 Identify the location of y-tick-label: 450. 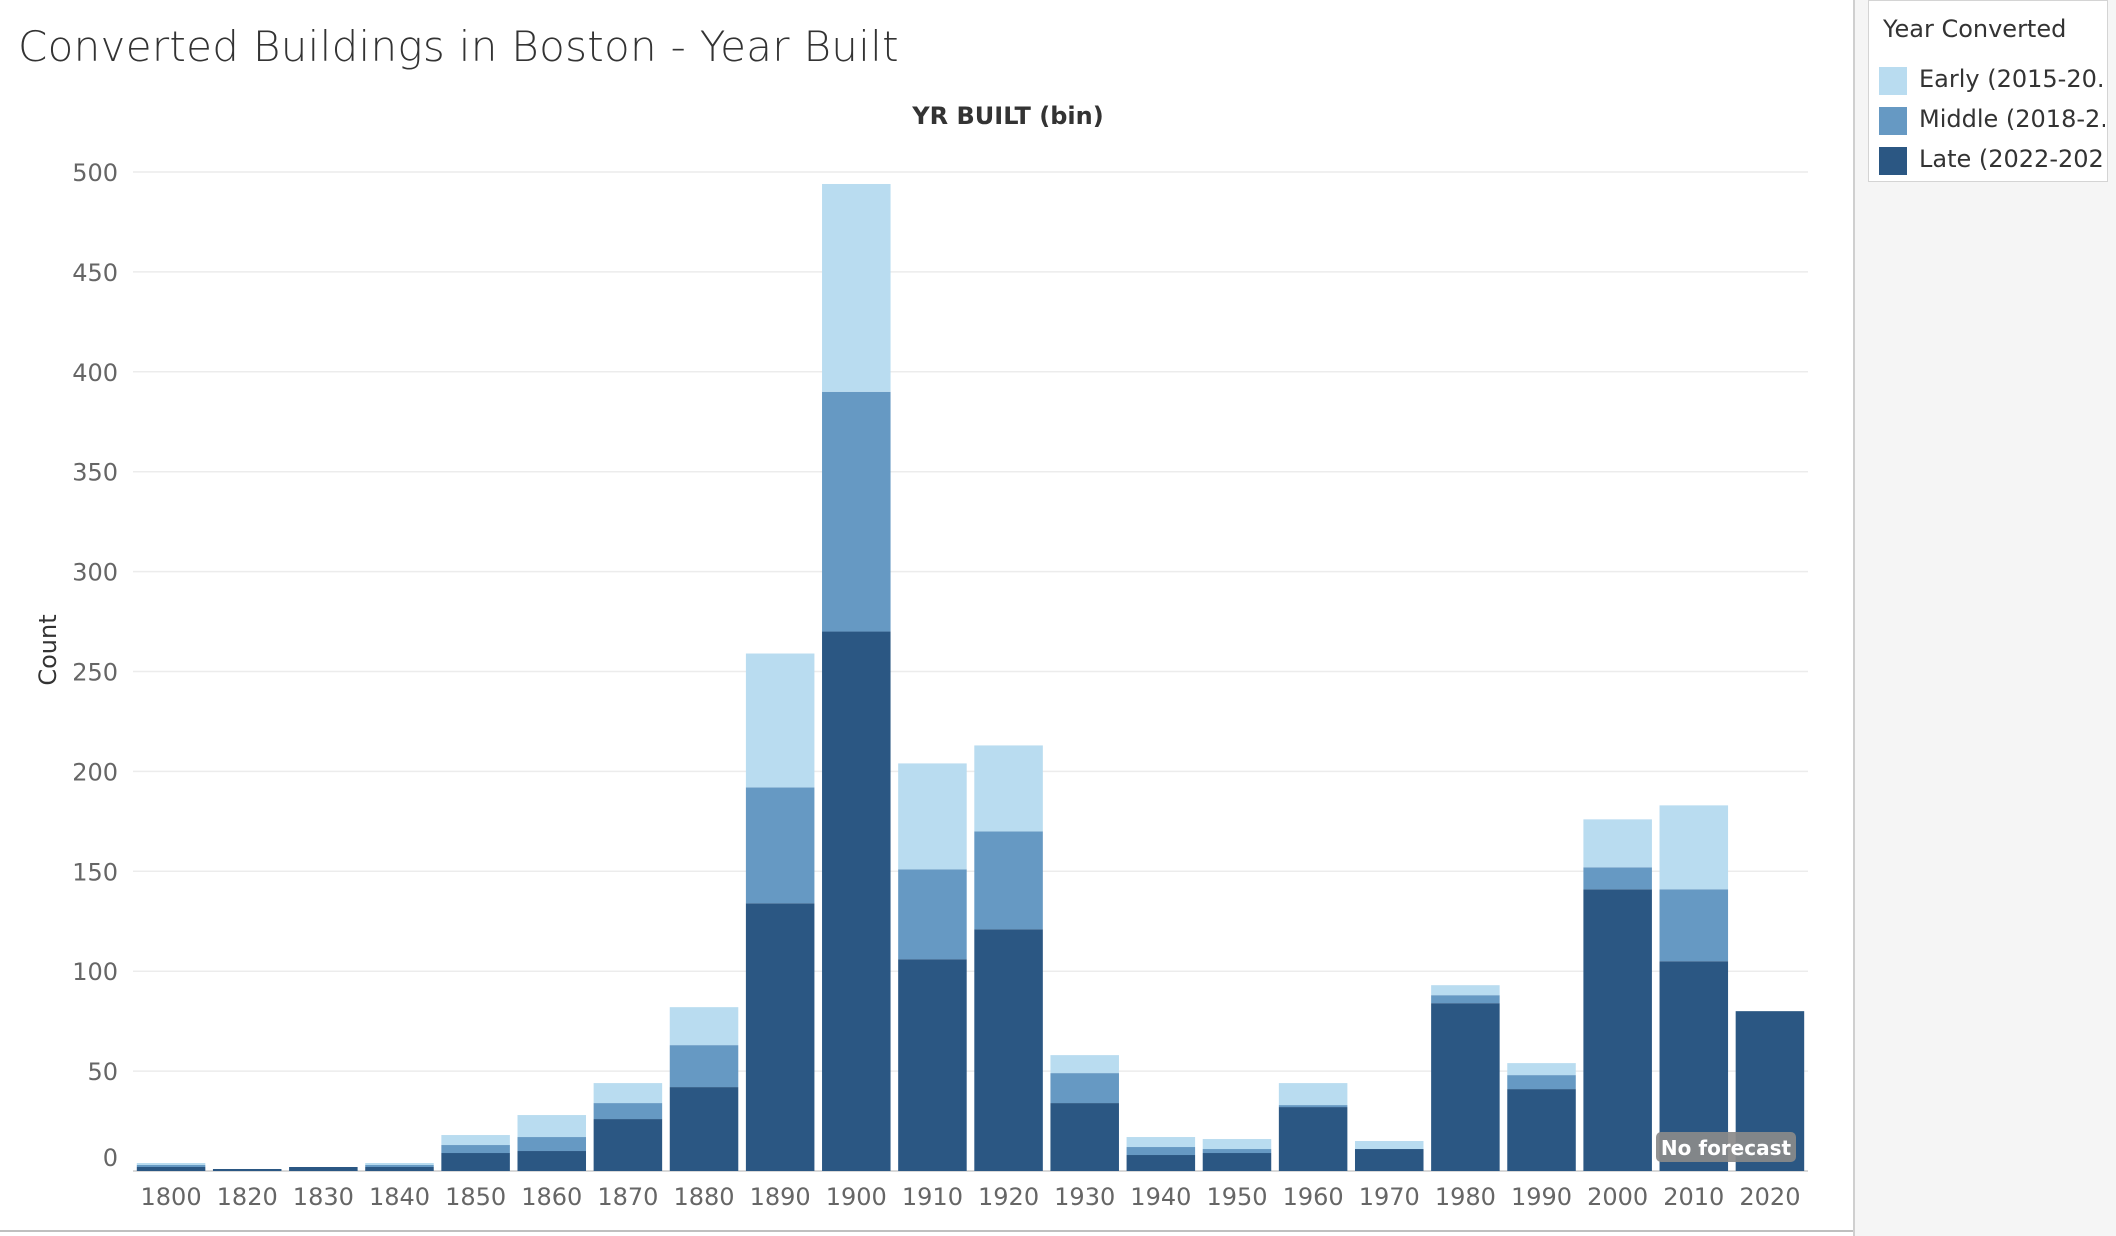
(95, 273).